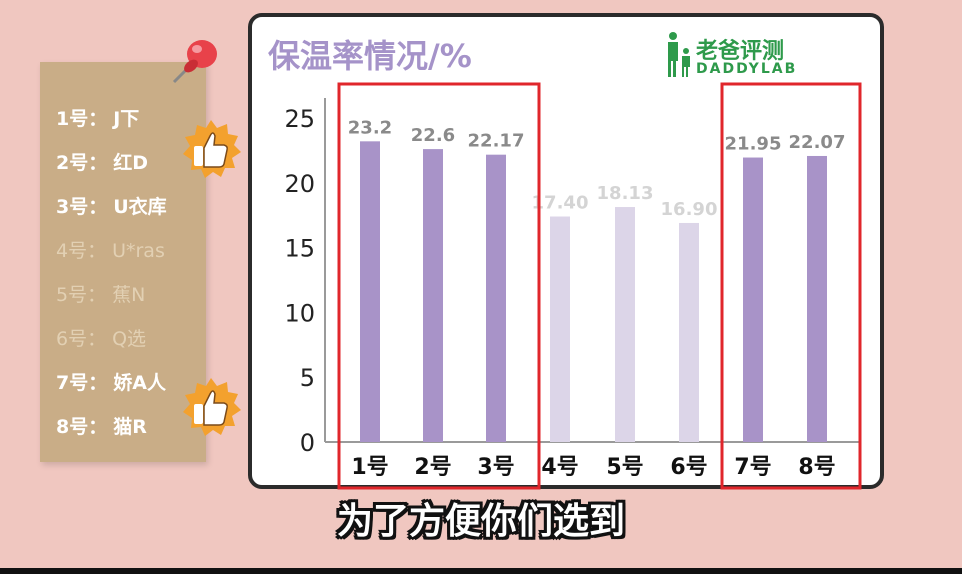 The height and width of the screenshot is (574, 962). Describe the element at coordinates (752, 467) in the screenshot. I see `x-tick-label: 7号` at that location.